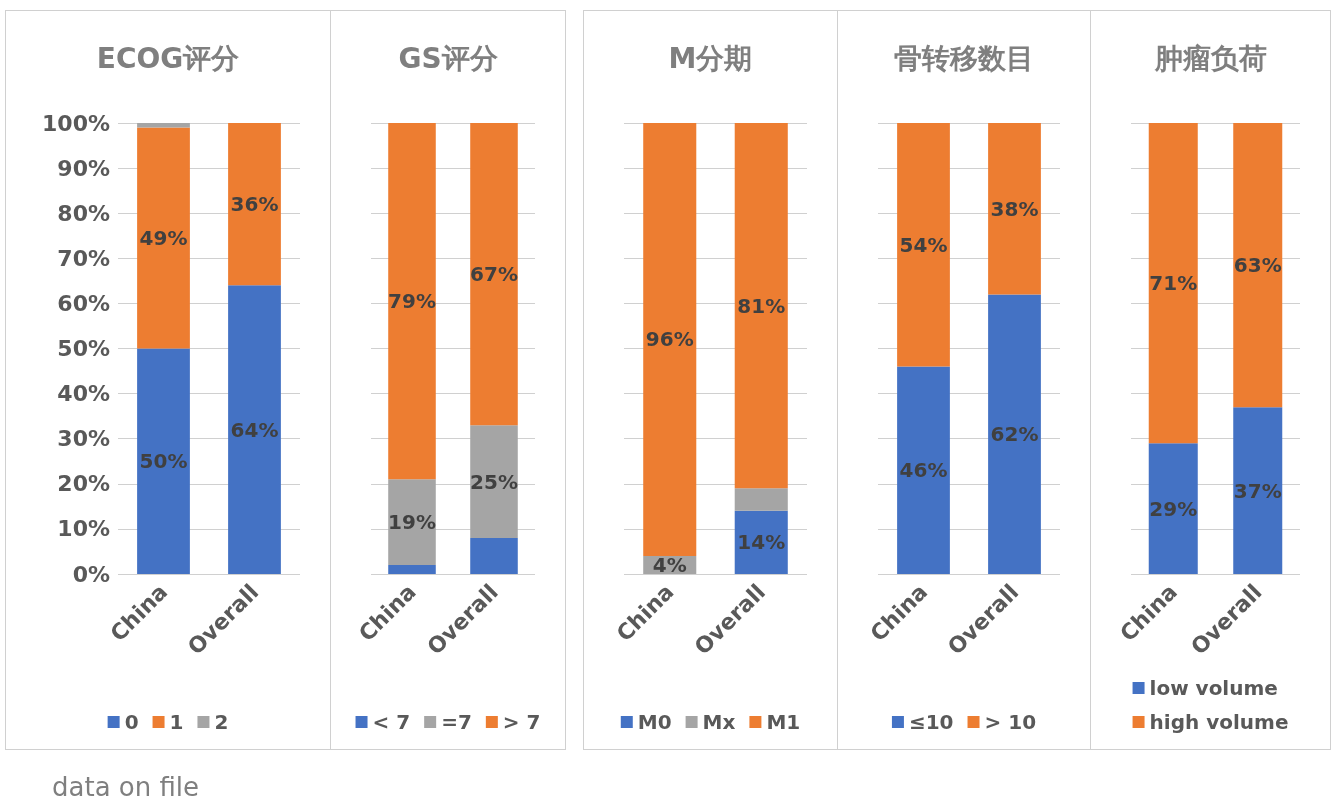 This screenshot has width=1331, height=808. What do you see at coordinates (1014, 434) in the screenshot?
I see `data-label: 62%` at bounding box center [1014, 434].